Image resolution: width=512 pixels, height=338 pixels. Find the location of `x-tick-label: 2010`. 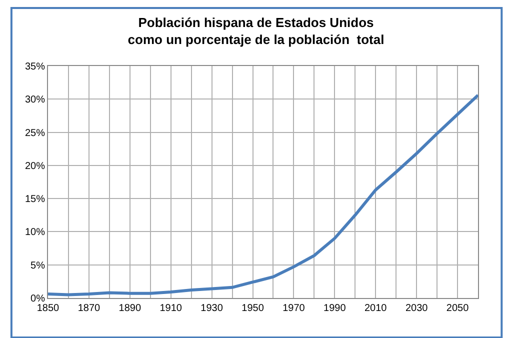

x-tick-label: 2010 is located at coordinates (376, 308).